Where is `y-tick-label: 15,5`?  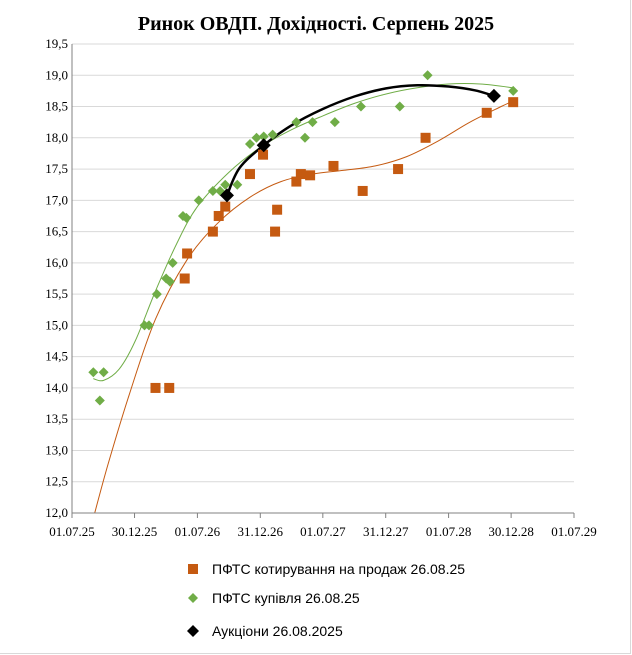 y-tick-label: 15,5 is located at coordinates (56, 293).